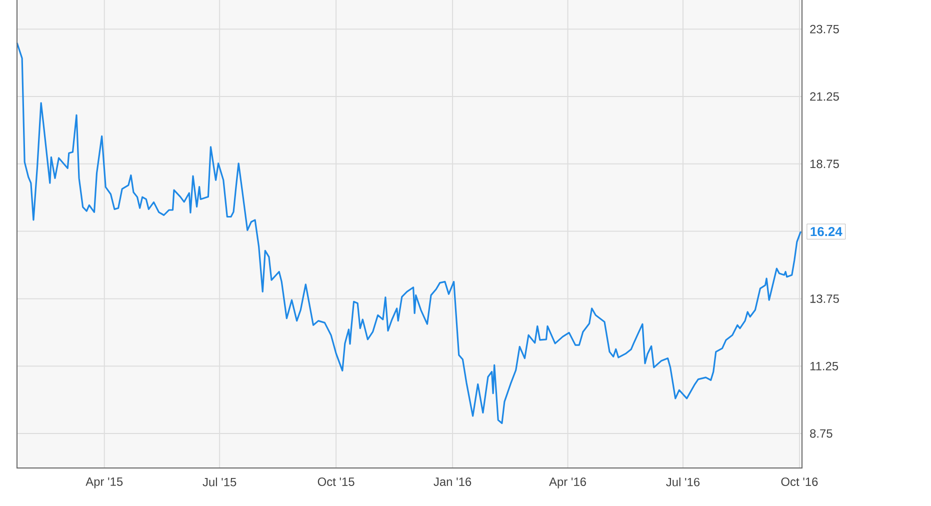 This screenshot has height=506, width=931. I want to click on y-tick-label: 18.75, so click(824, 164).